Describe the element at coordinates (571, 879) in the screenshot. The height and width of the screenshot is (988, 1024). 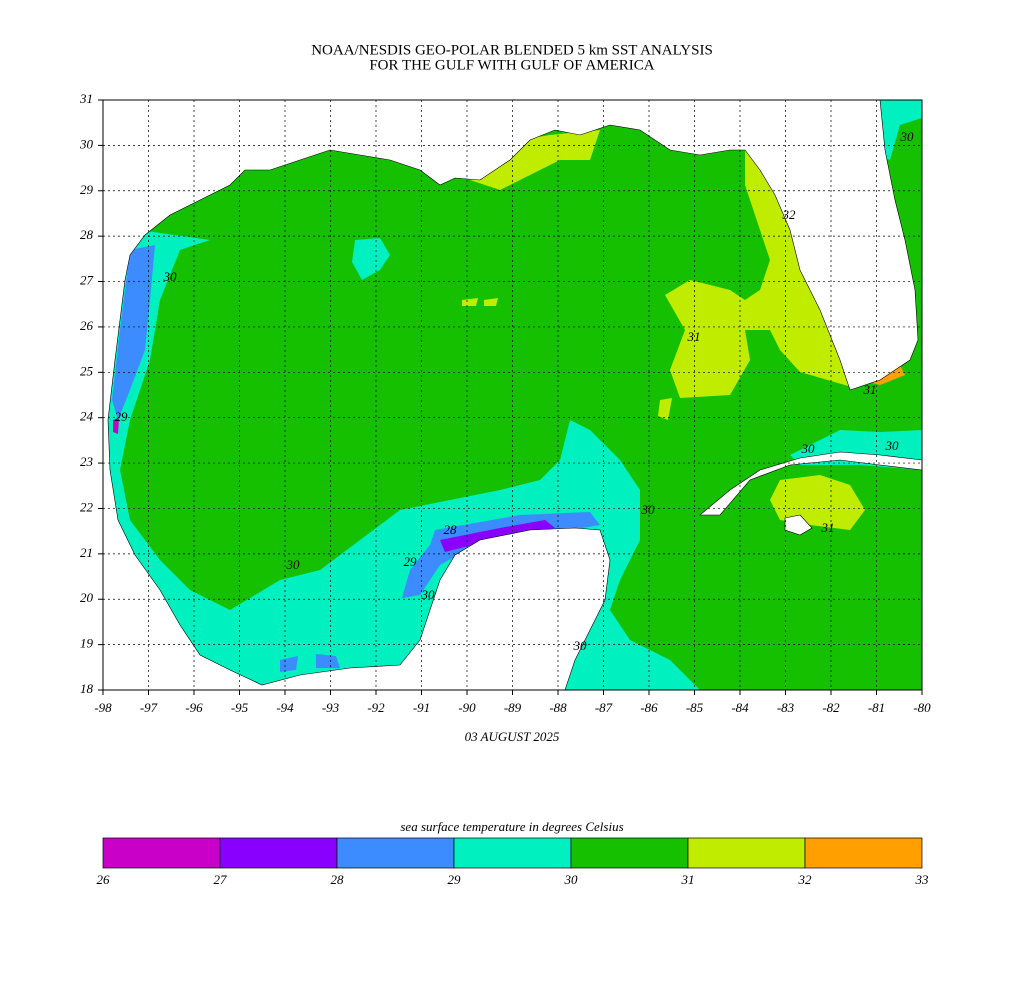
I see `colorbar-tick-label: 30` at that location.